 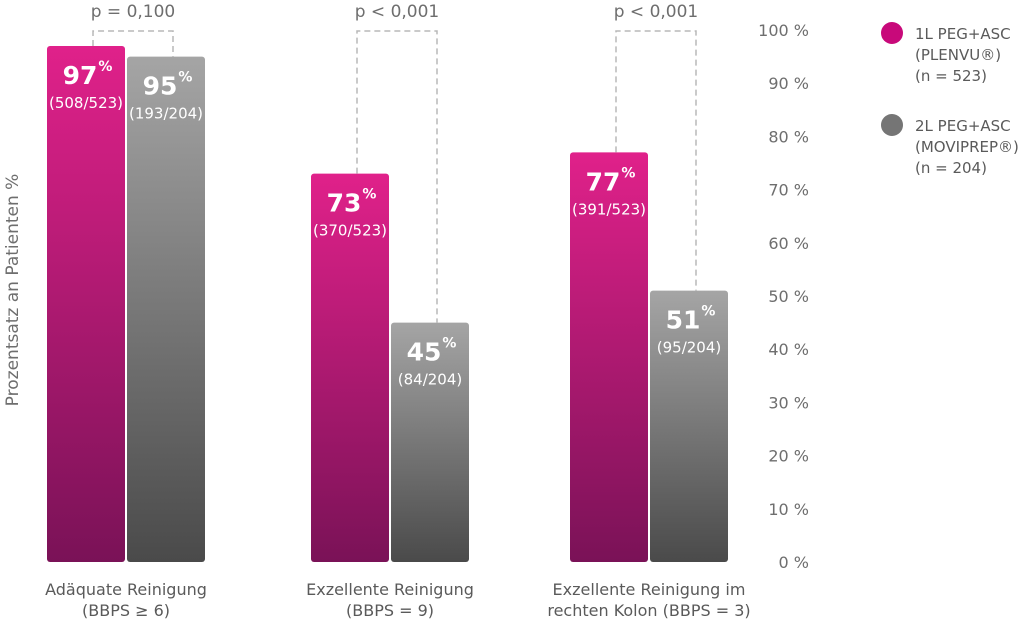 What do you see at coordinates (788, 83) in the screenshot?
I see `y-tick-label: 90 %` at bounding box center [788, 83].